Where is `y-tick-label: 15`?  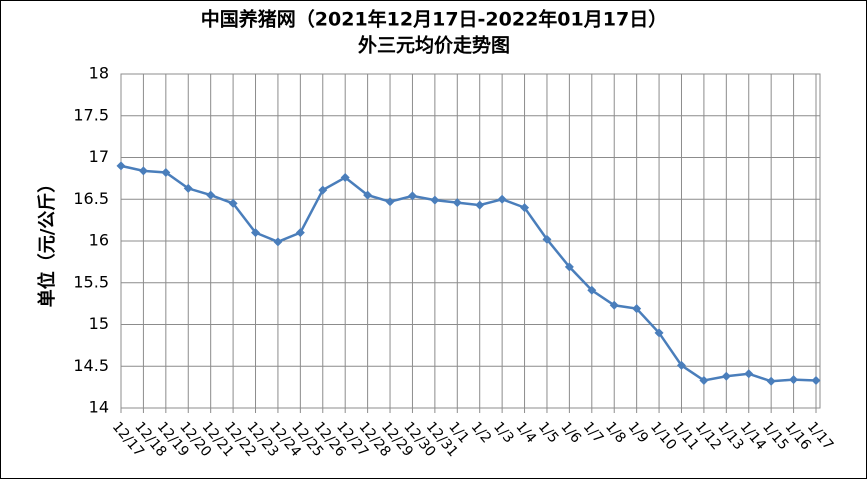
y-tick-label: 15 is located at coordinates (99, 323).